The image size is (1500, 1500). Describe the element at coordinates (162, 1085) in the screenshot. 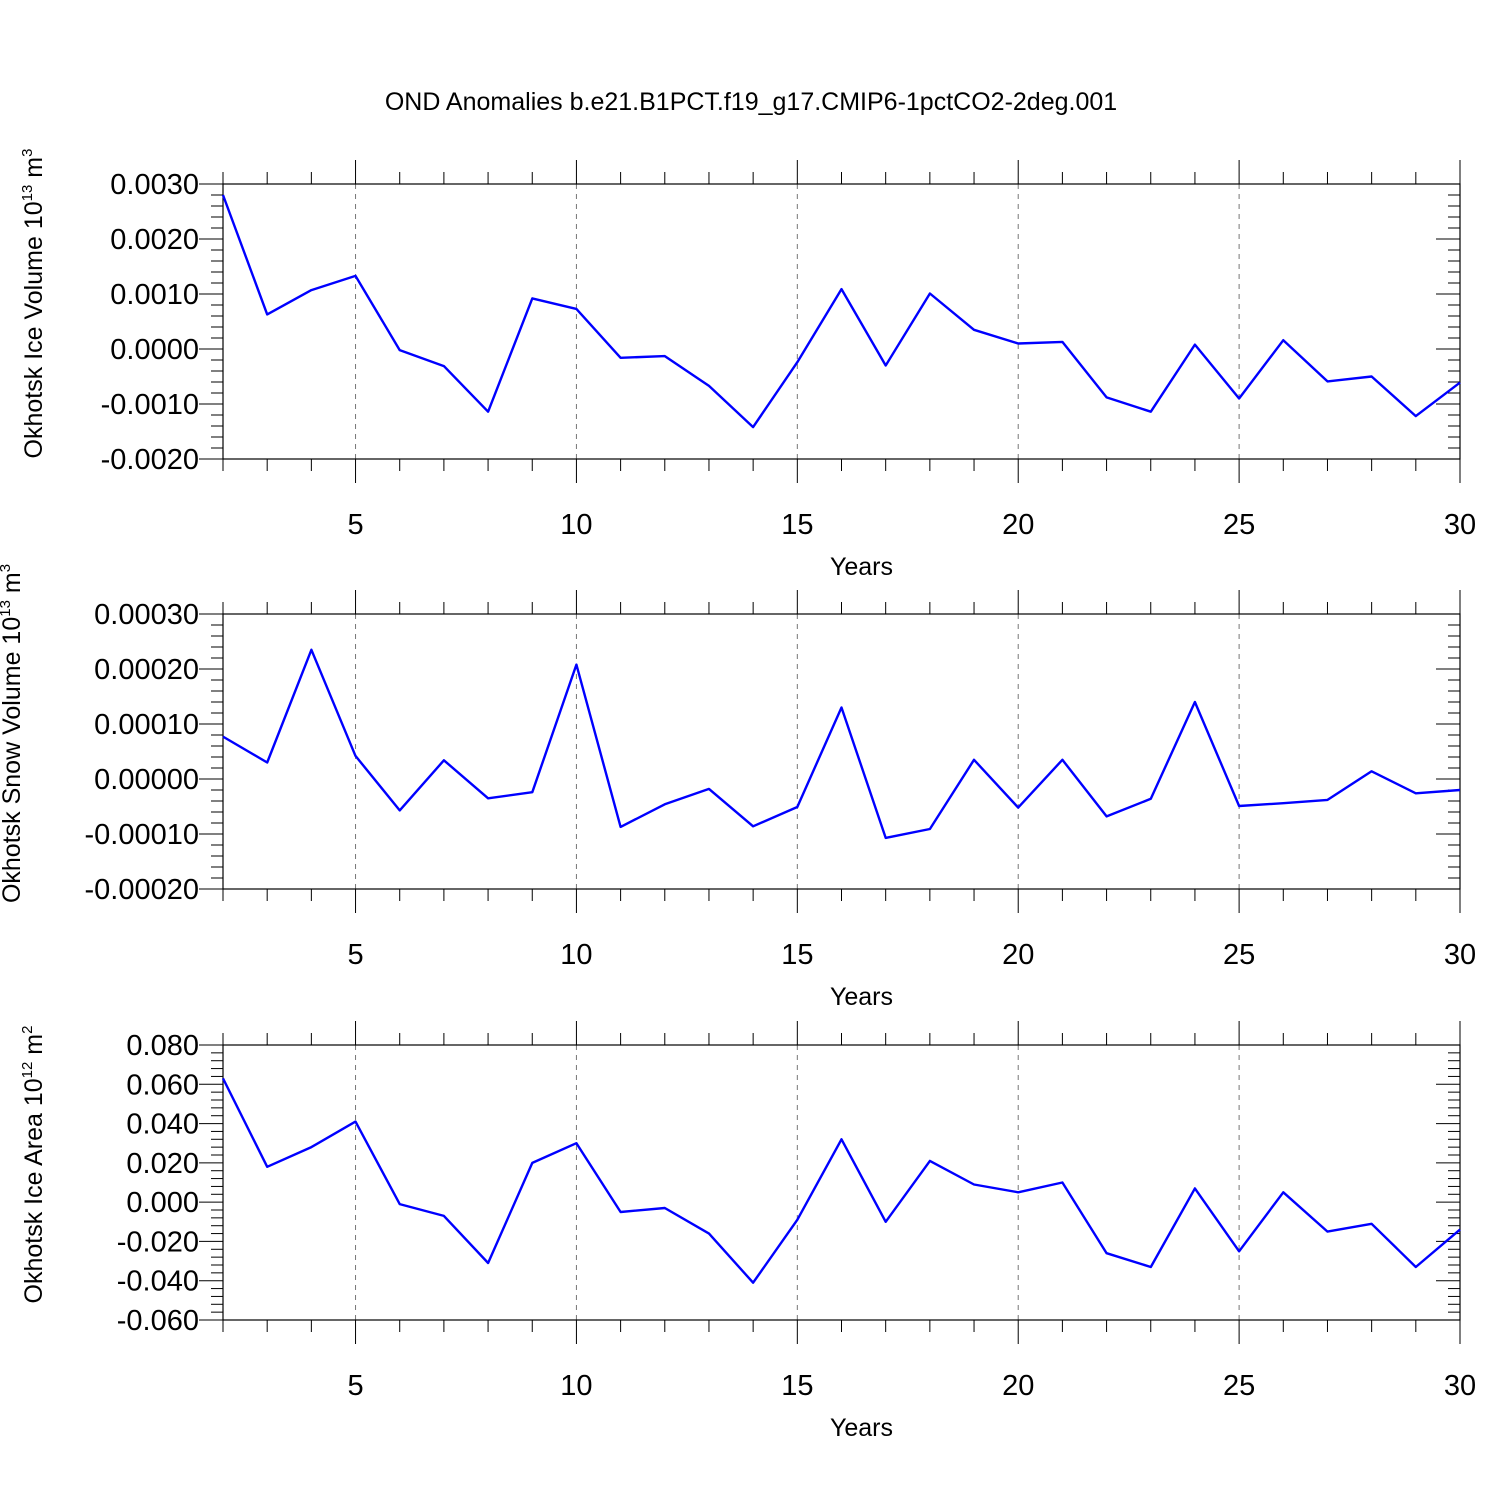

I see `y-tick-label: 0.060` at that location.